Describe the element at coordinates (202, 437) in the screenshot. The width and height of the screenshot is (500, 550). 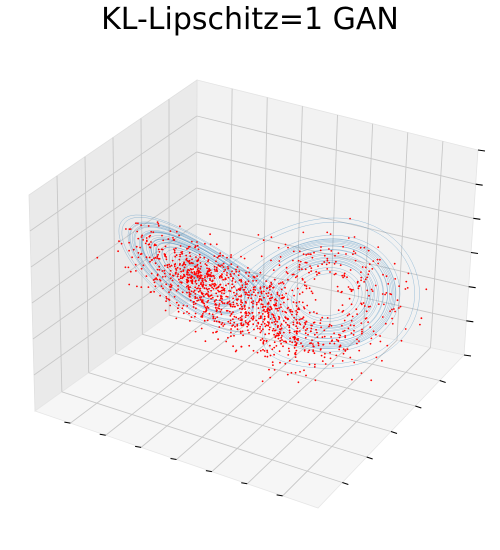
I see `grid-line` at that location.